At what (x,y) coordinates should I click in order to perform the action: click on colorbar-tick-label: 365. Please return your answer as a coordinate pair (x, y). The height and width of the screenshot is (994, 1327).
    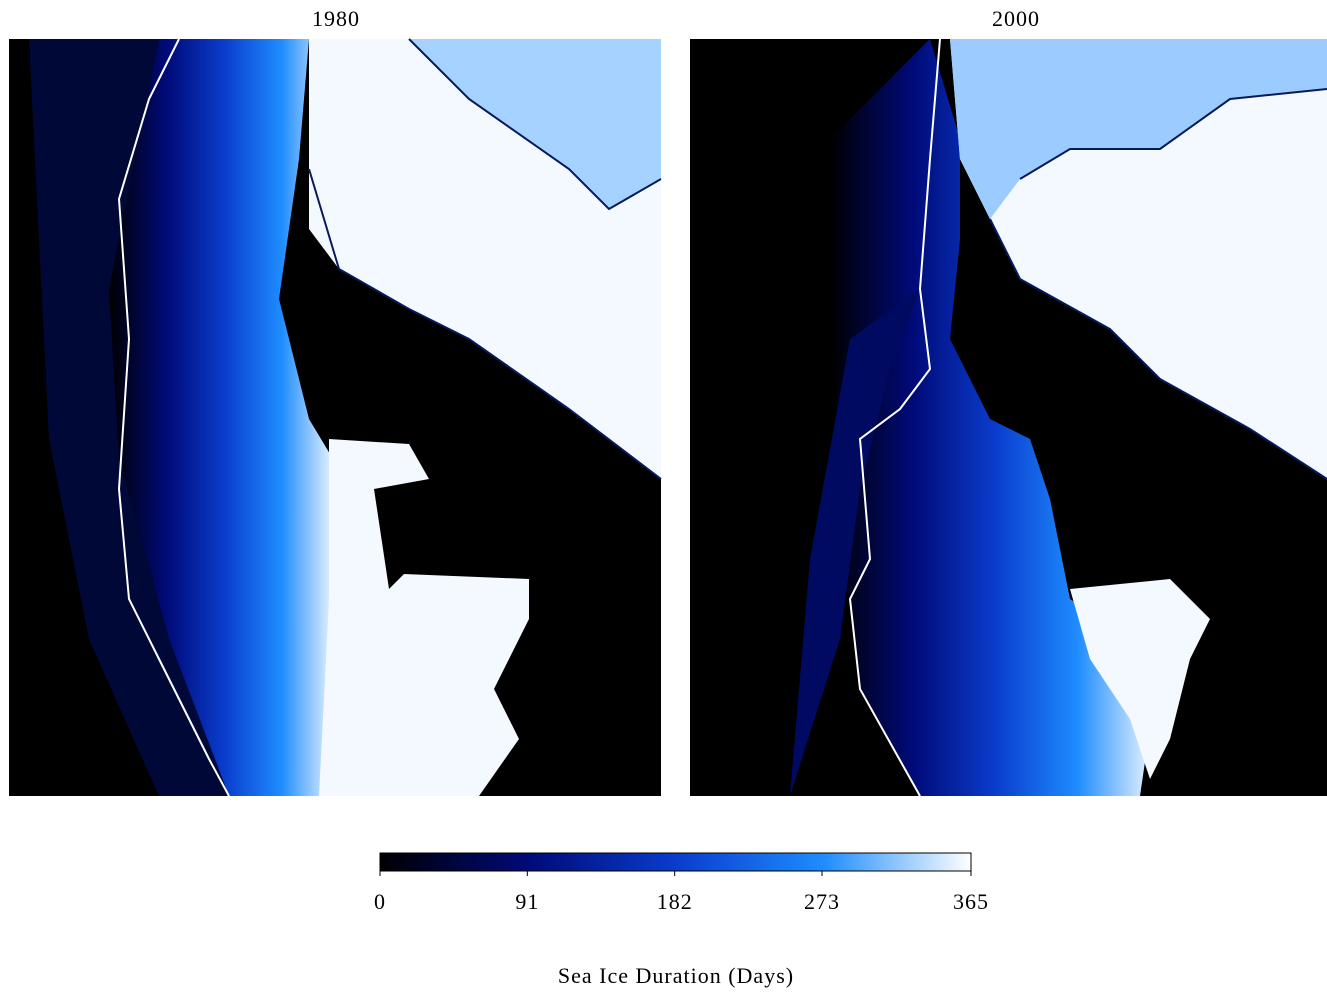
    Looking at the image, I should click on (971, 901).